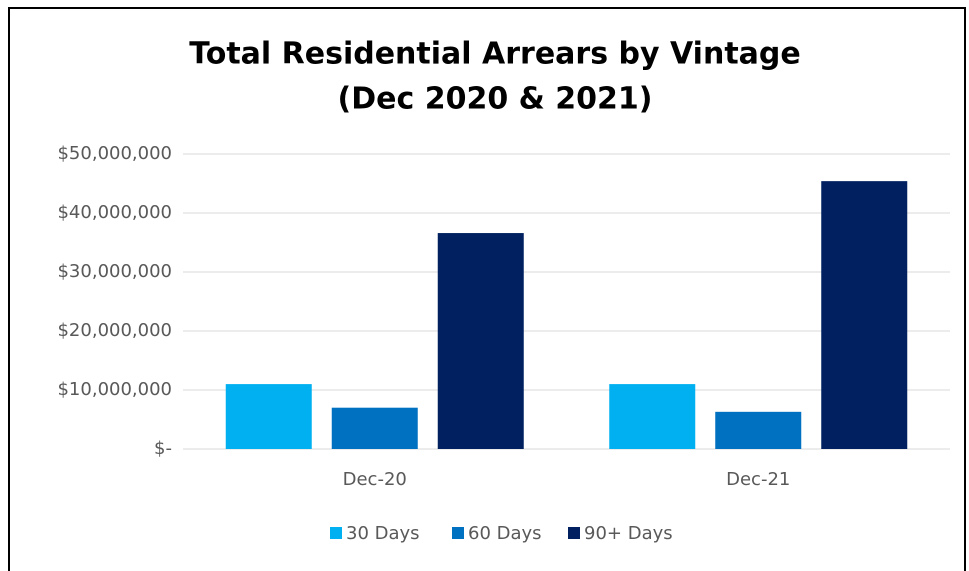 This screenshot has width=969, height=571. What do you see at coordinates (163, 448) in the screenshot?
I see `y-tick-label: $-` at bounding box center [163, 448].